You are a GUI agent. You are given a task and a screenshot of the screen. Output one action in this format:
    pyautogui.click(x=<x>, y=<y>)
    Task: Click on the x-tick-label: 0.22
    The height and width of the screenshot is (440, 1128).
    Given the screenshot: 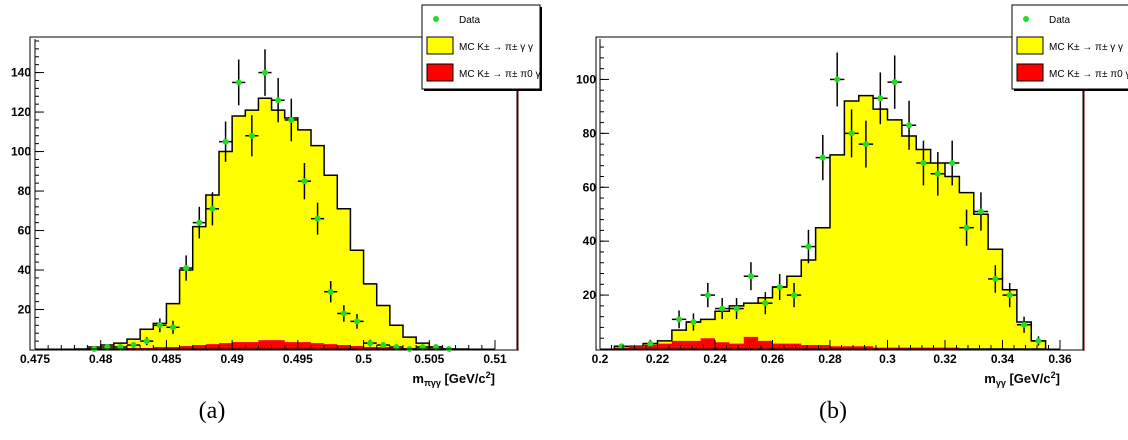 What is the action you would take?
    pyautogui.click(x=658, y=359)
    